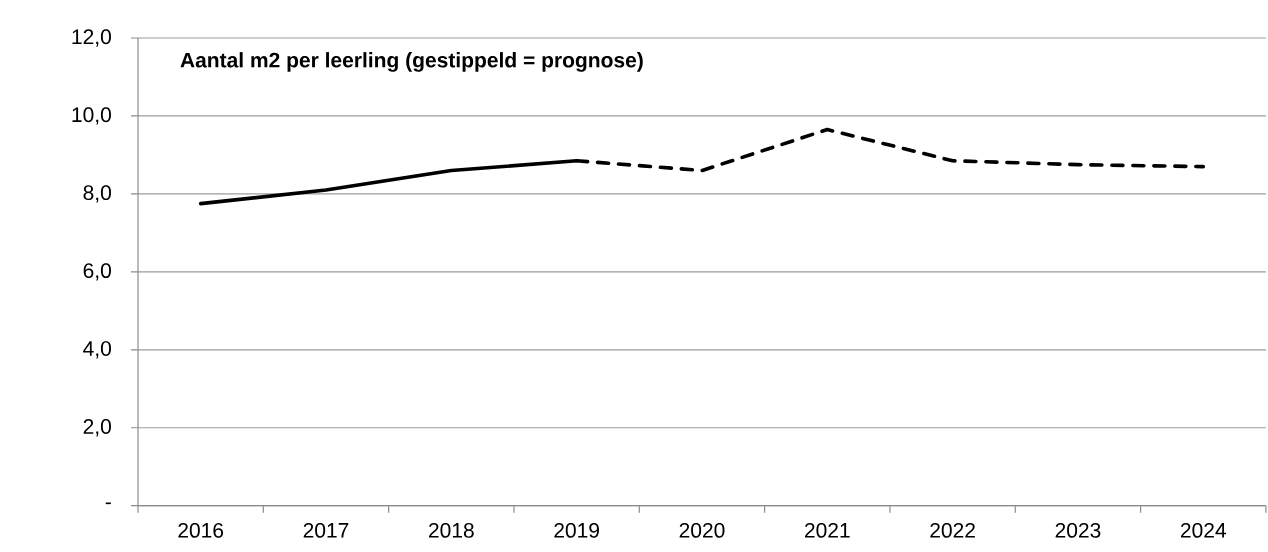 This screenshot has height=552, width=1268. What do you see at coordinates (1203, 530) in the screenshot?
I see `x-tick-label: 2024` at bounding box center [1203, 530].